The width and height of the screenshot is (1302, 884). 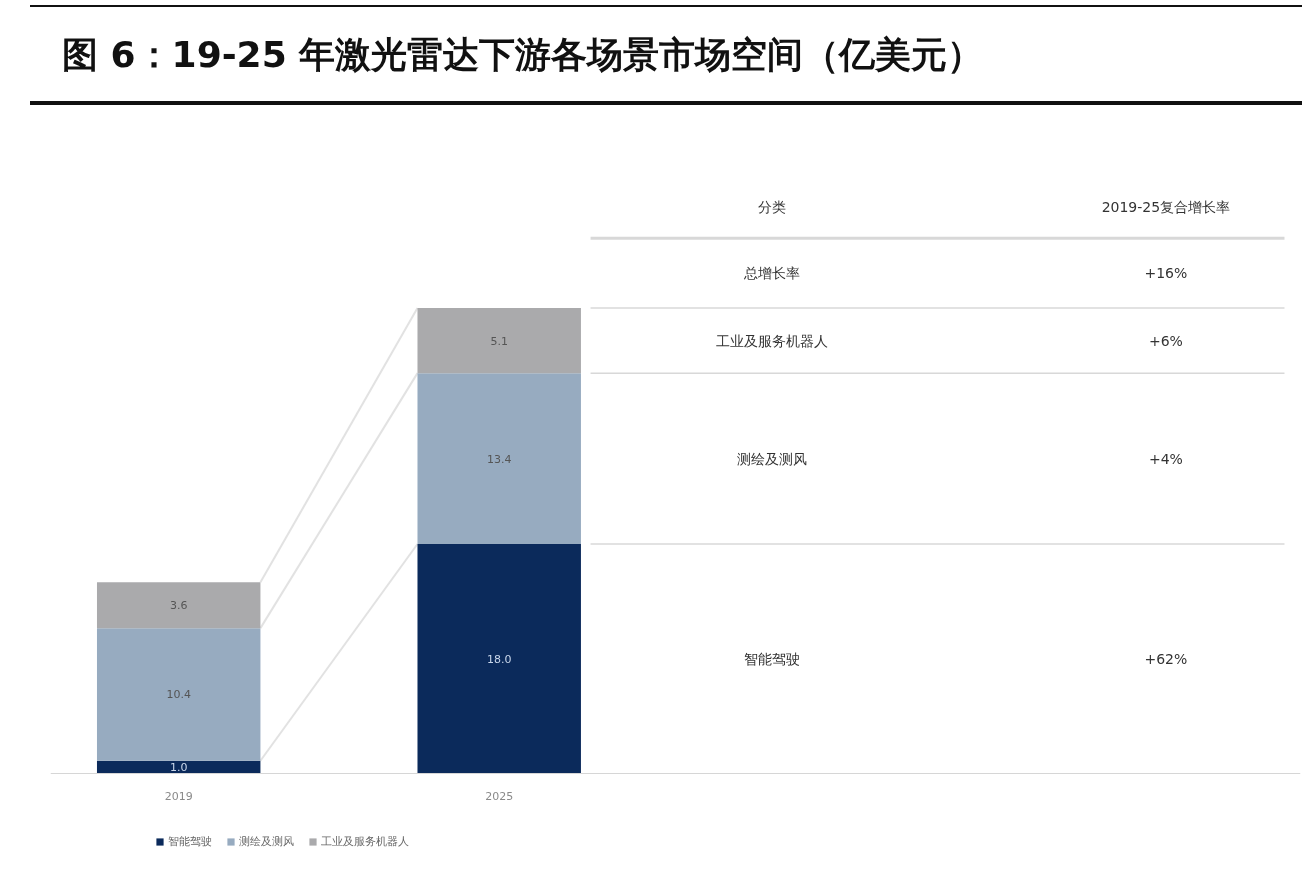 What do you see at coordinates (771, 273) in the screenshot?
I see `text: 总增长率` at bounding box center [771, 273].